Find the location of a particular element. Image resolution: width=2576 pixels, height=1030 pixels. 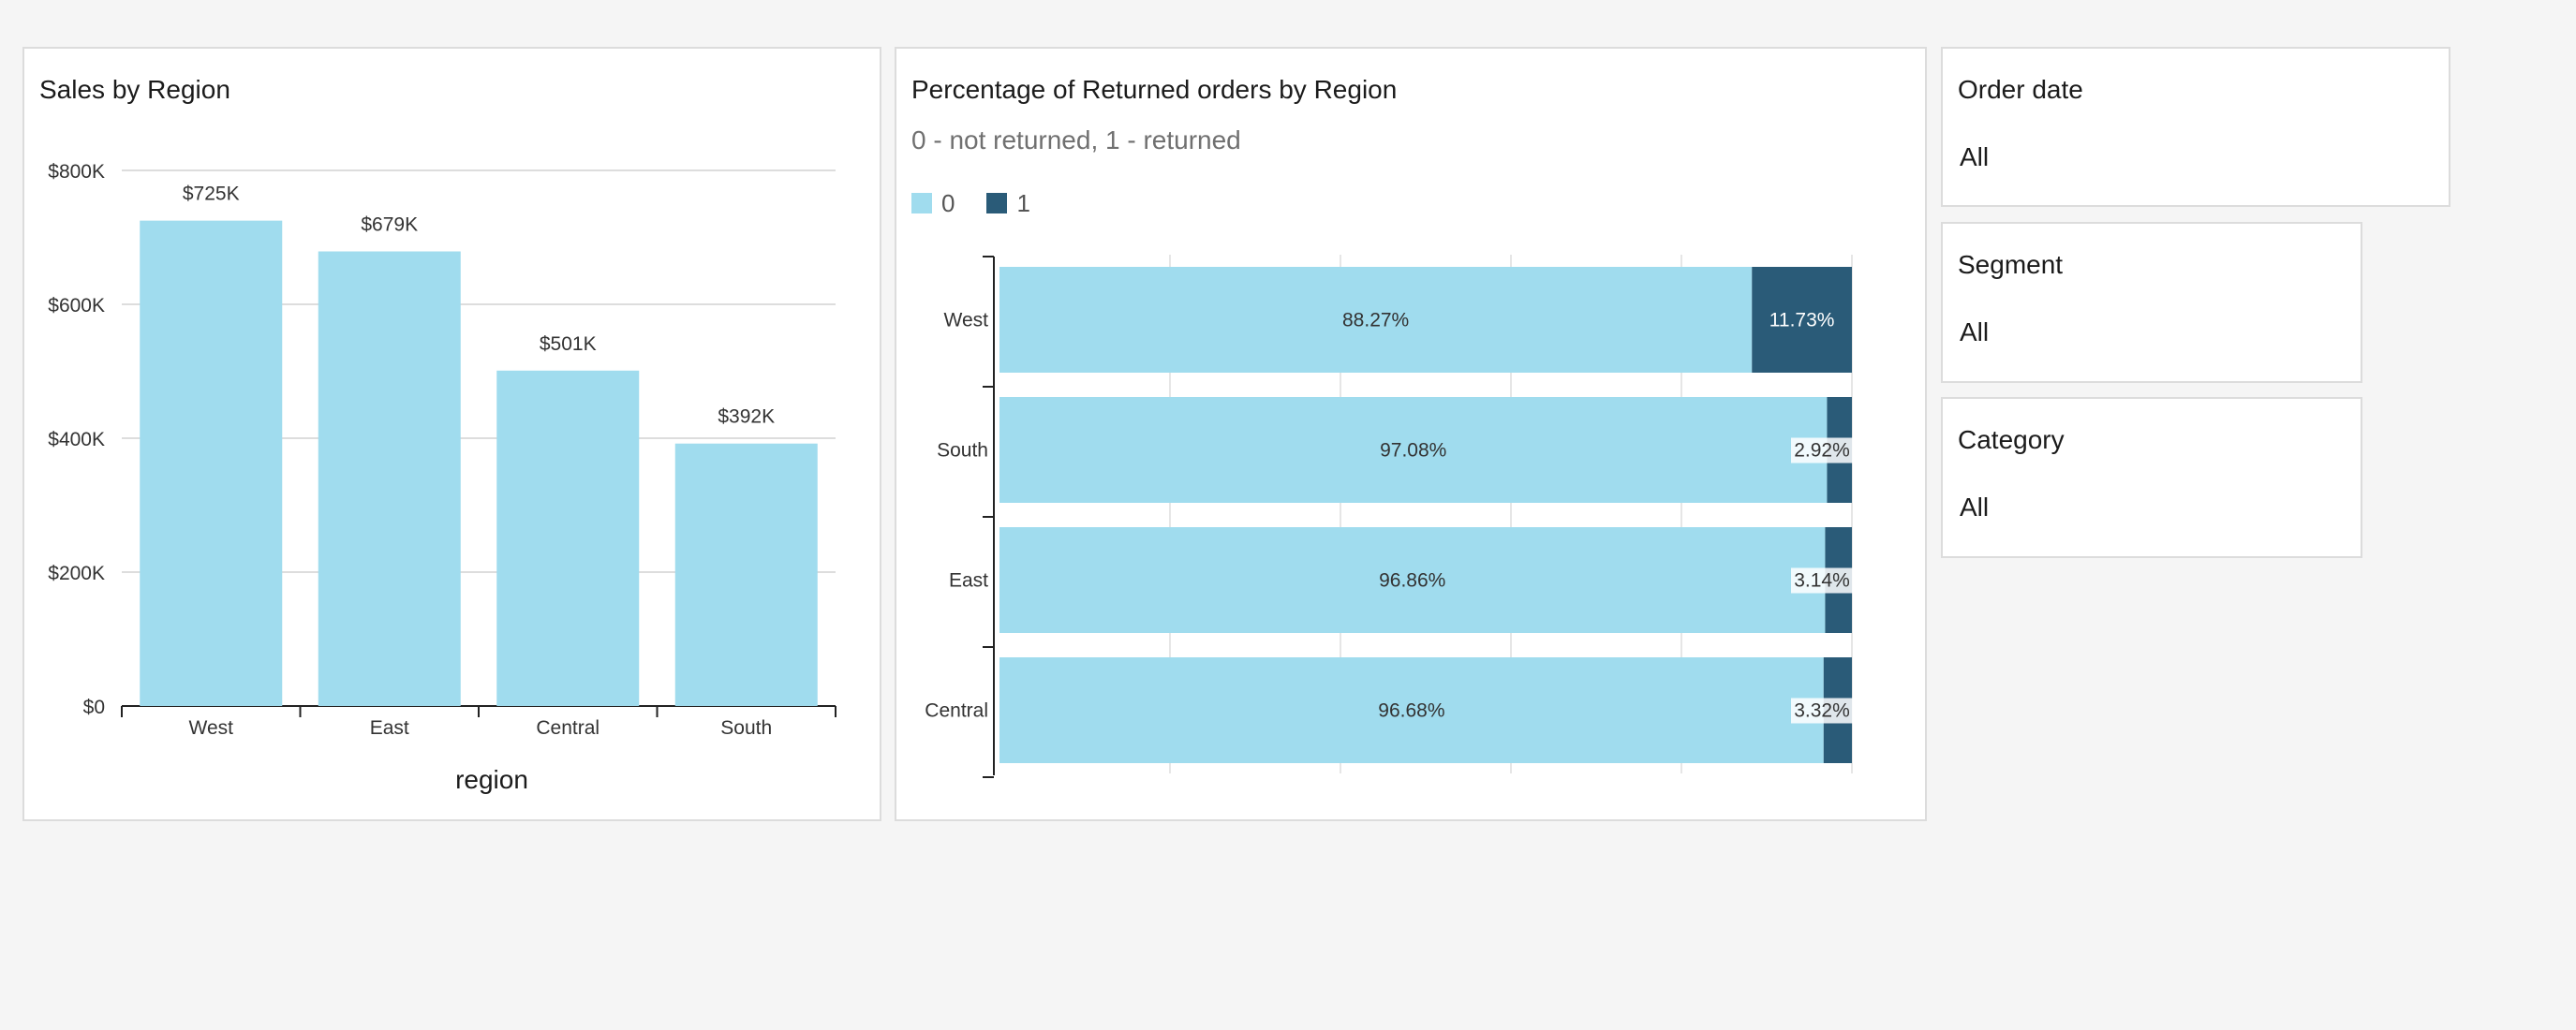

y-tick-label: $800K is located at coordinates (76, 172).